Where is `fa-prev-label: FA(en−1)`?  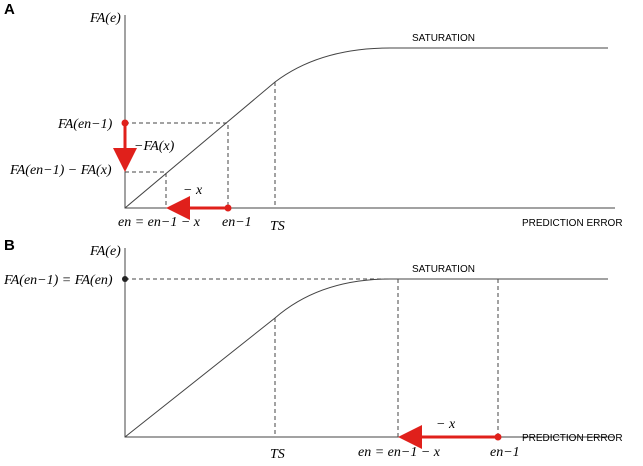
fa-prev-label: FA(en−1) is located at coordinates (85, 124).